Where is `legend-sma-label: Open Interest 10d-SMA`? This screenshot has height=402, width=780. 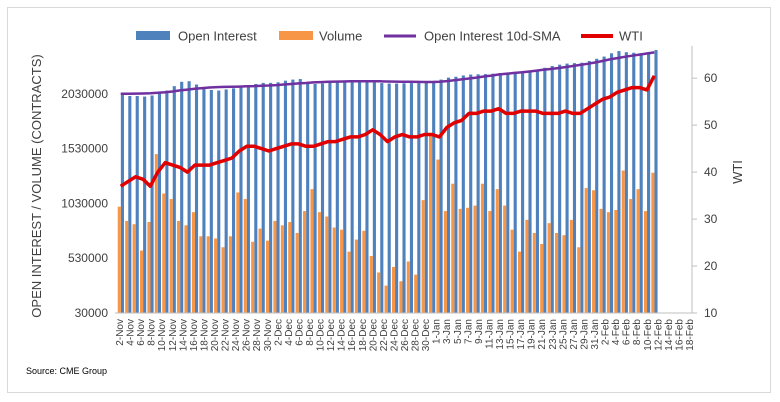 legend-sma-label: Open Interest 10d-SMA is located at coordinates (492, 36).